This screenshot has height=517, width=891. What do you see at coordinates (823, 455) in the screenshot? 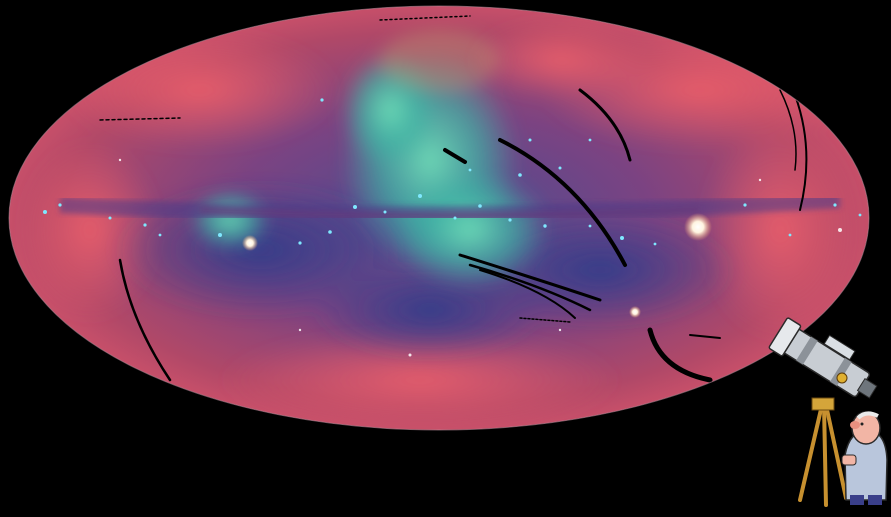
I see `tripod-icon` at bounding box center [823, 455].